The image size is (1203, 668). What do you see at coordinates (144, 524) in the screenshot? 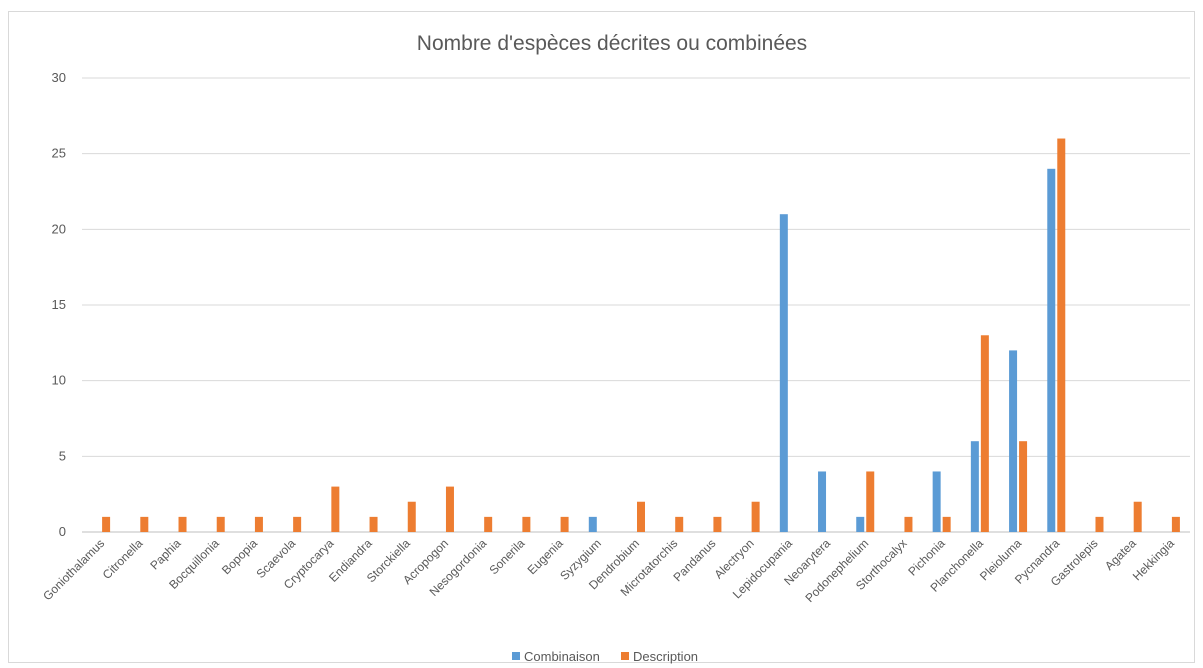
I see `bar-description-citronella` at bounding box center [144, 524].